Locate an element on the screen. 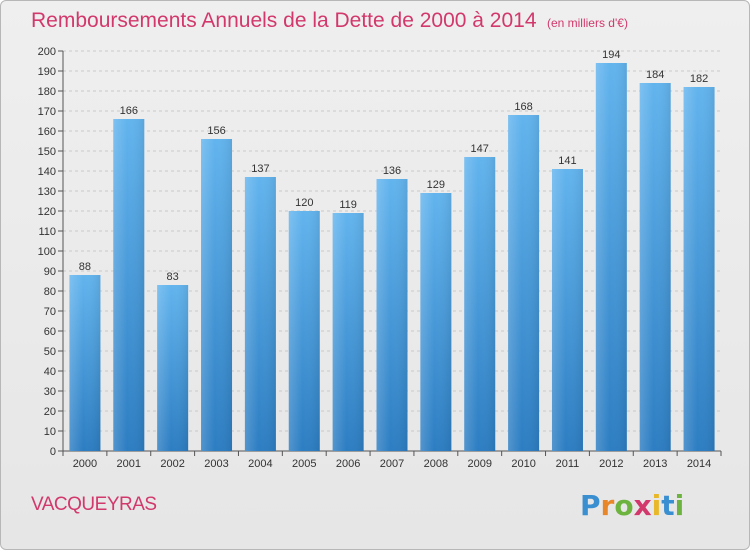 Image resolution: width=750 pixels, height=550 pixels. y-tick-label: 200 is located at coordinates (47, 52).